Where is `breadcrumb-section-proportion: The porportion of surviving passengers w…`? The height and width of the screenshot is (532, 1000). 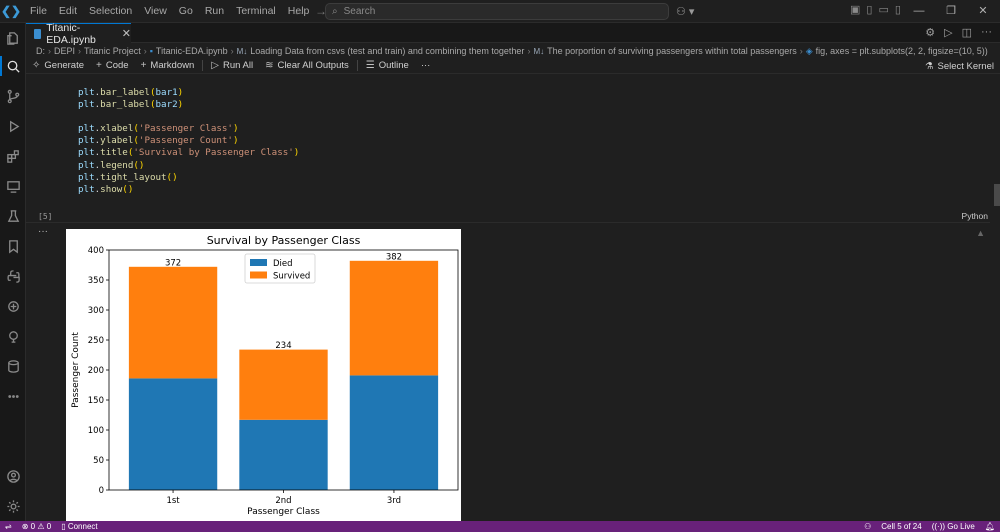 breadcrumb-section-proportion: The porportion of surviving passengers w… is located at coordinates (672, 51).